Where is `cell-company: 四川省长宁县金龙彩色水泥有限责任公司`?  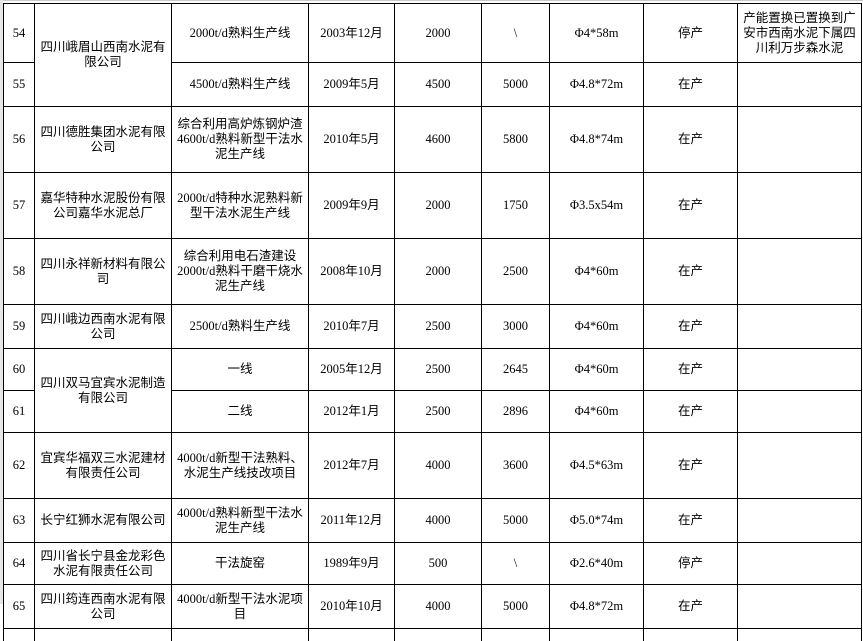
cell-company: 四川省长宁县金龙彩色水泥有限责任公司 is located at coordinates (103, 564).